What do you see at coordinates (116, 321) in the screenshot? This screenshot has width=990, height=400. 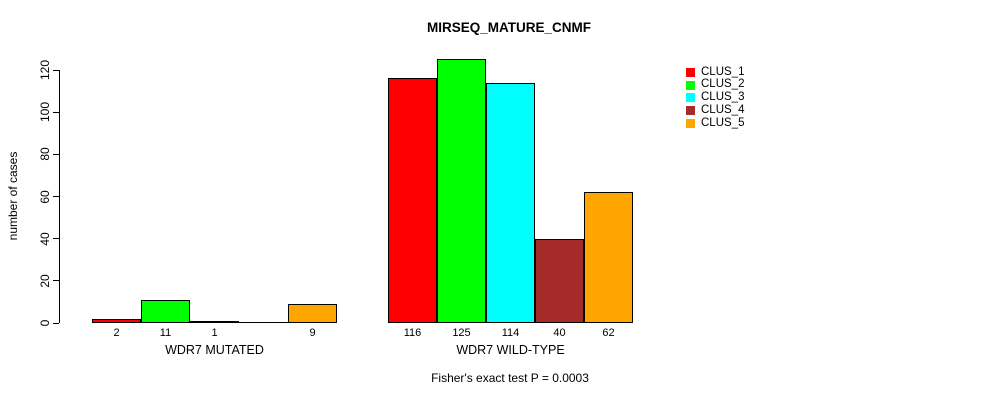 I see `bar-clus_1-mutated` at bounding box center [116, 321].